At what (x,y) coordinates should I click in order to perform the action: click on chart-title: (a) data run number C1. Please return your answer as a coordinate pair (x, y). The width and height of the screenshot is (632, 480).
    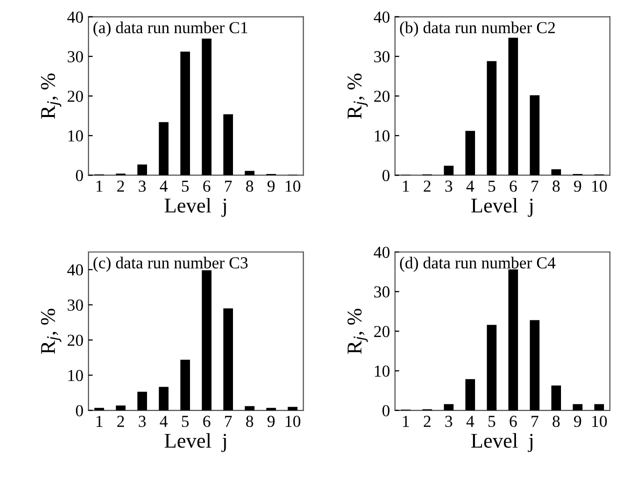
    Looking at the image, I should click on (171, 29).